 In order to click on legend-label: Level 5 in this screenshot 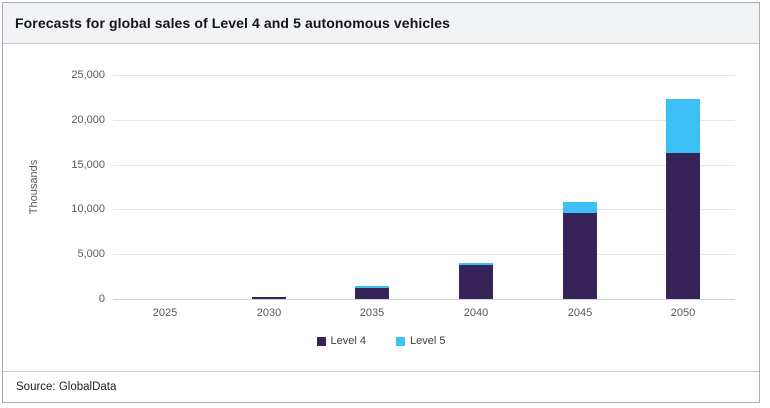, I will do `click(428, 341)`.